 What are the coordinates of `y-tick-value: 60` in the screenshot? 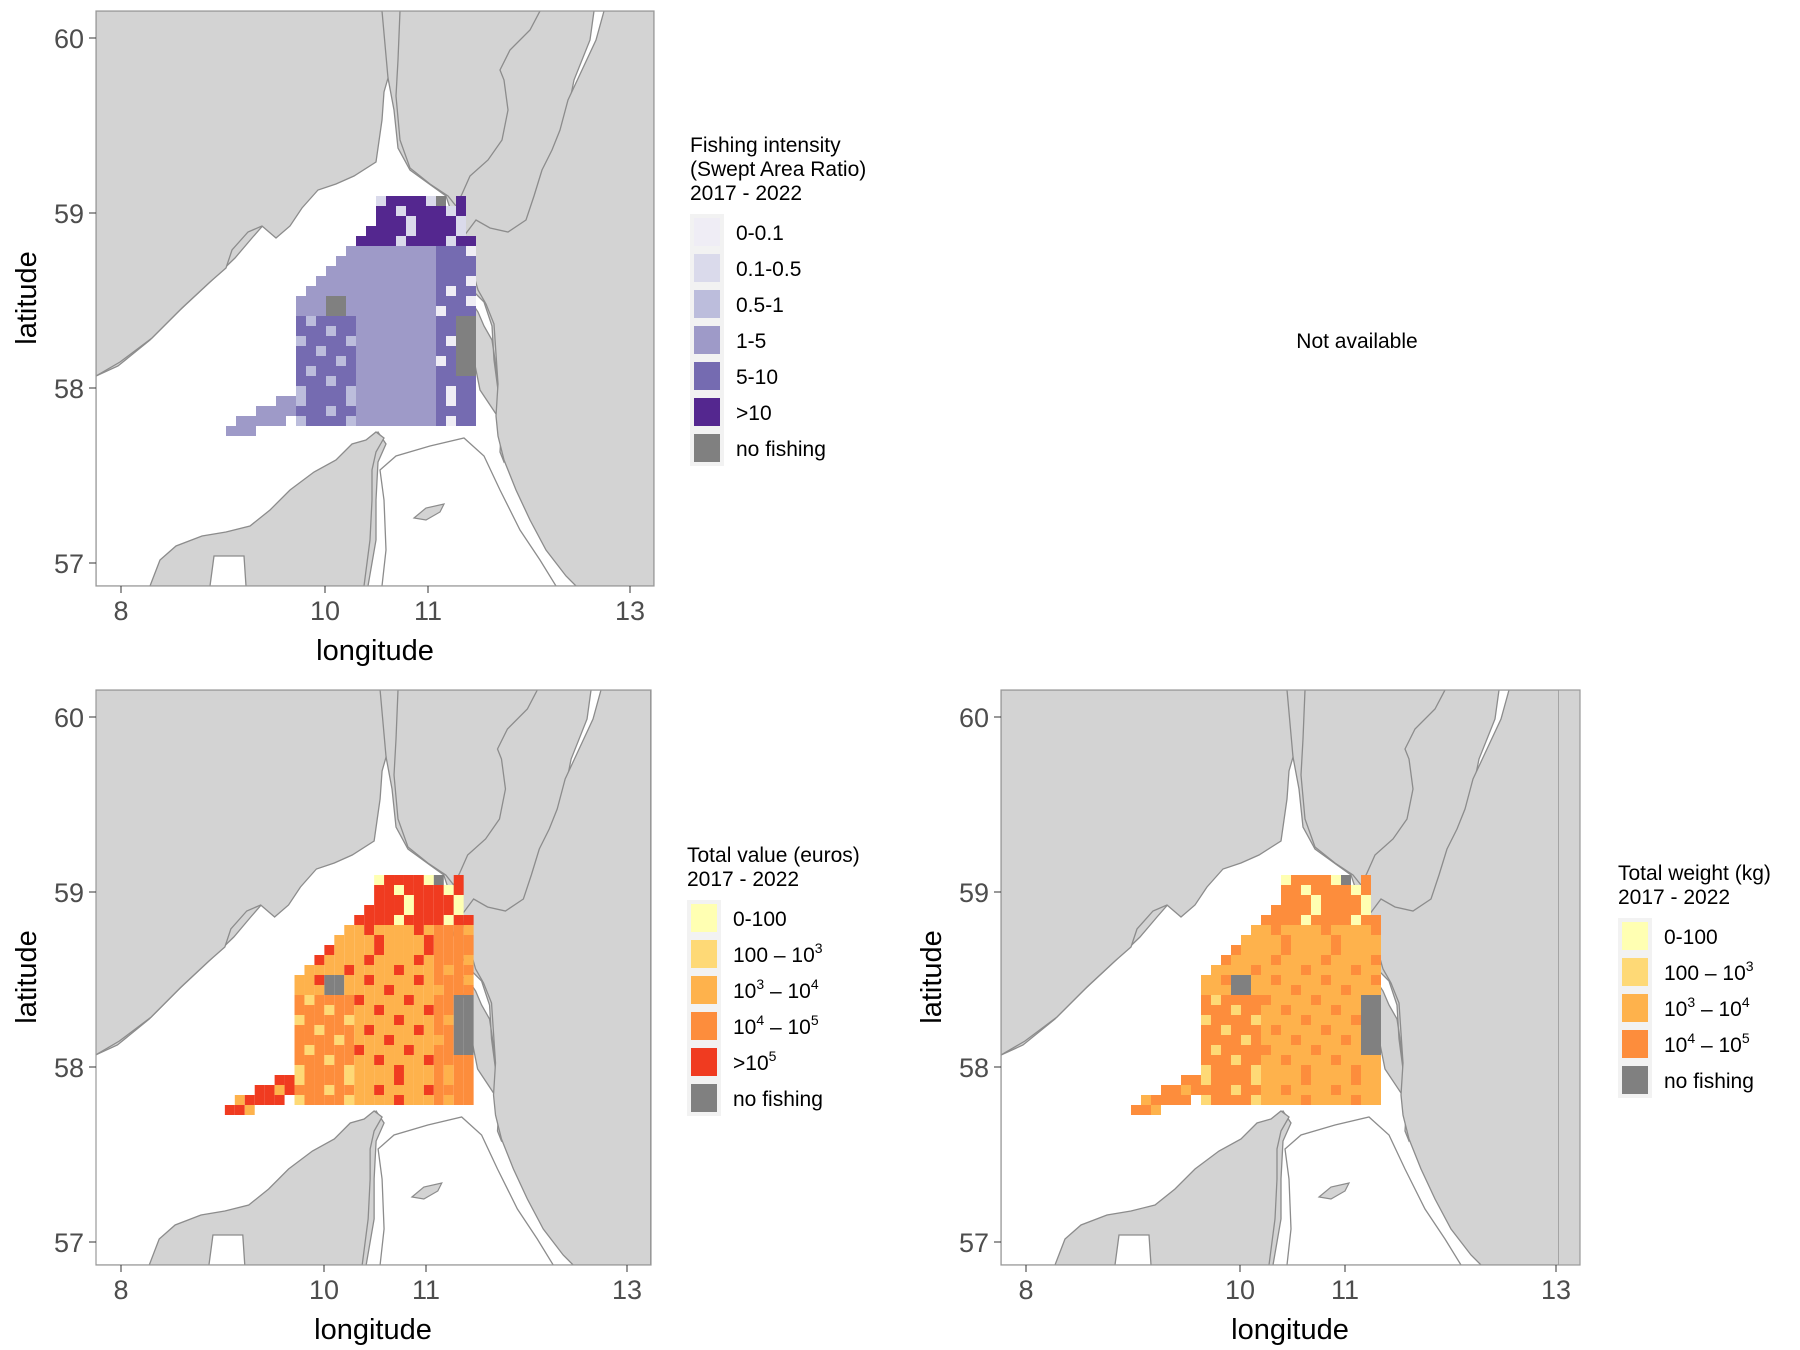 It's located at (69, 718).